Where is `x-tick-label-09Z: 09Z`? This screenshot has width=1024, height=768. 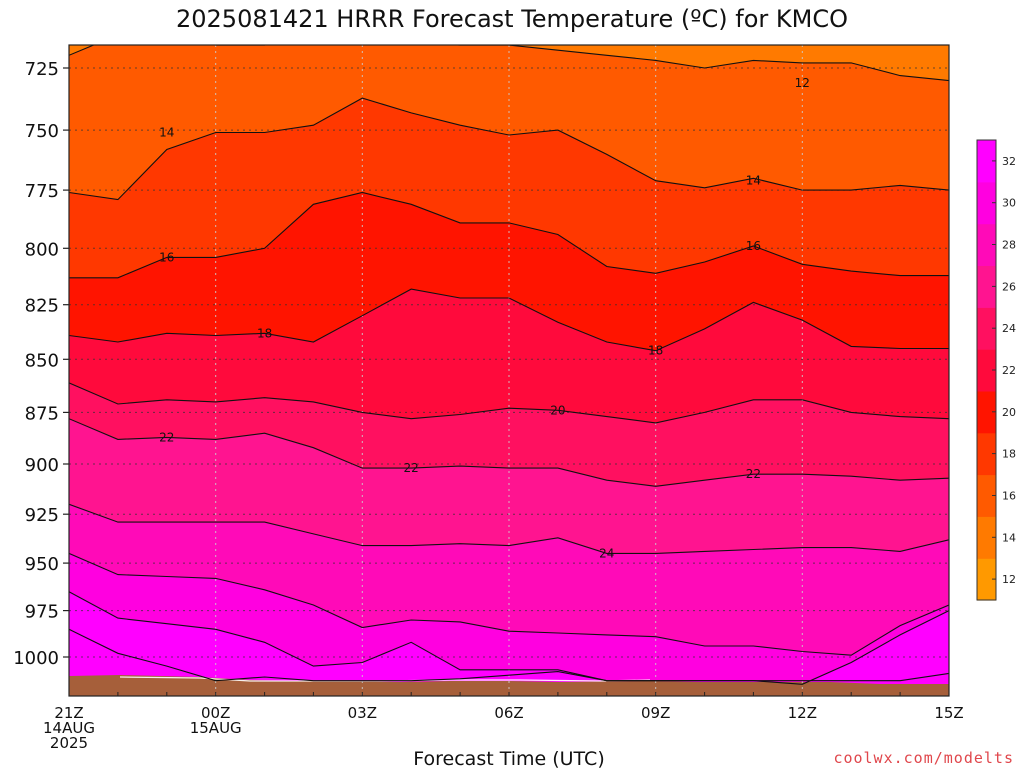 x-tick-label-09Z: 09Z is located at coordinates (655, 713).